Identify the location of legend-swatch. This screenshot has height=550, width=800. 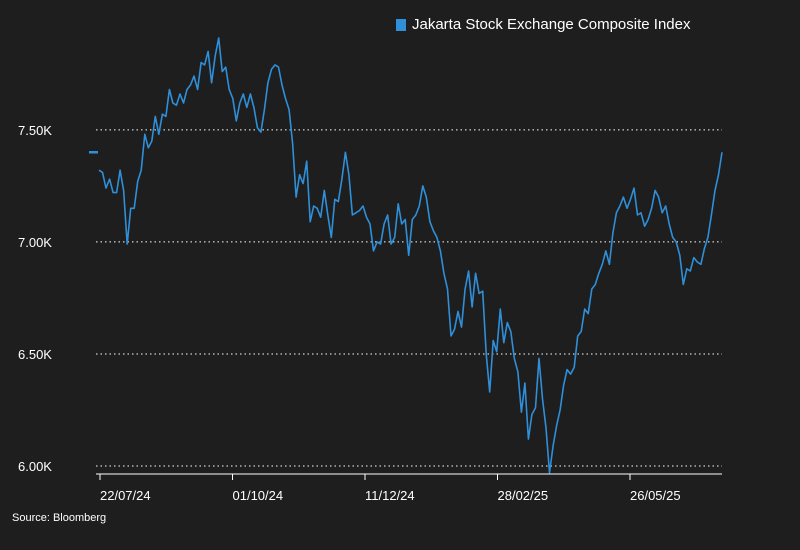
(401, 24).